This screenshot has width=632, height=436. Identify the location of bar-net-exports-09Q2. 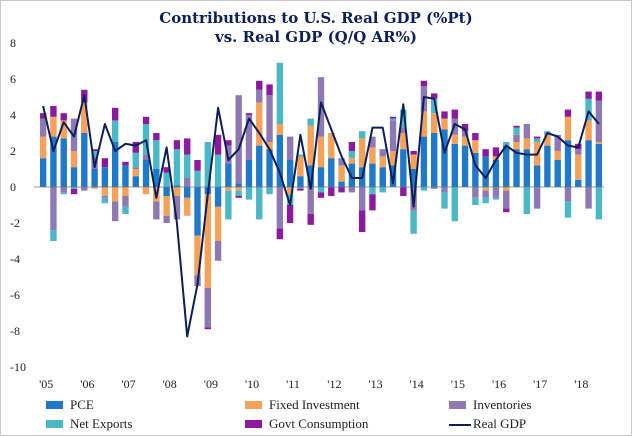
(218, 170).